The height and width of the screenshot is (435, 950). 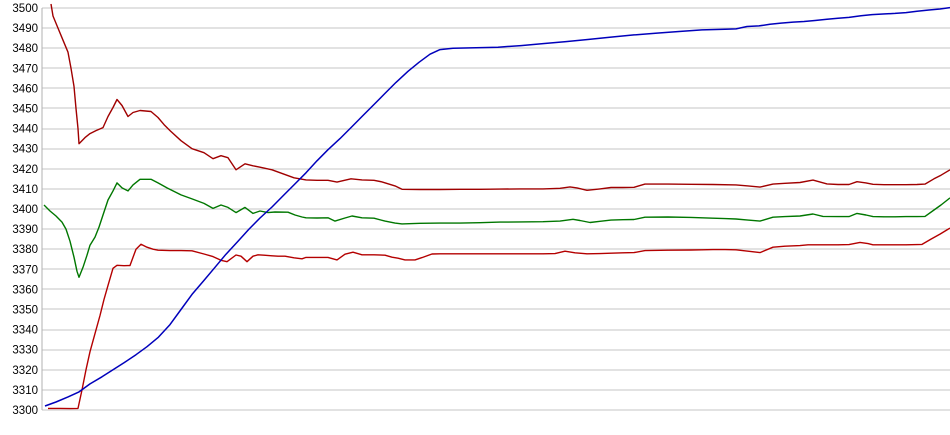 I want to click on y-axis-tick-label: 3470, so click(x=25, y=69).